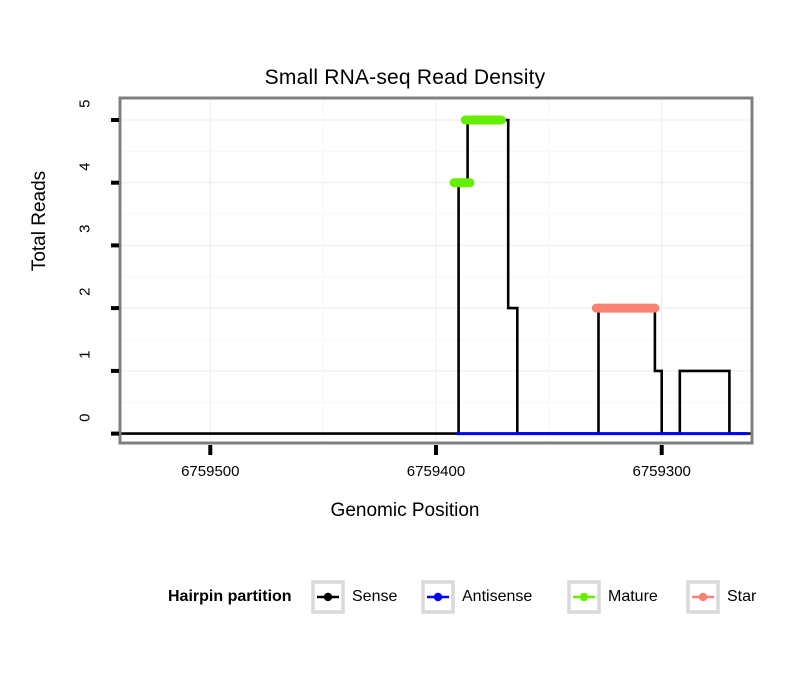 The width and height of the screenshot is (810, 690). What do you see at coordinates (438, 597) in the screenshot?
I see `legend-key-point-antisense` at bounding box center [438, 597].